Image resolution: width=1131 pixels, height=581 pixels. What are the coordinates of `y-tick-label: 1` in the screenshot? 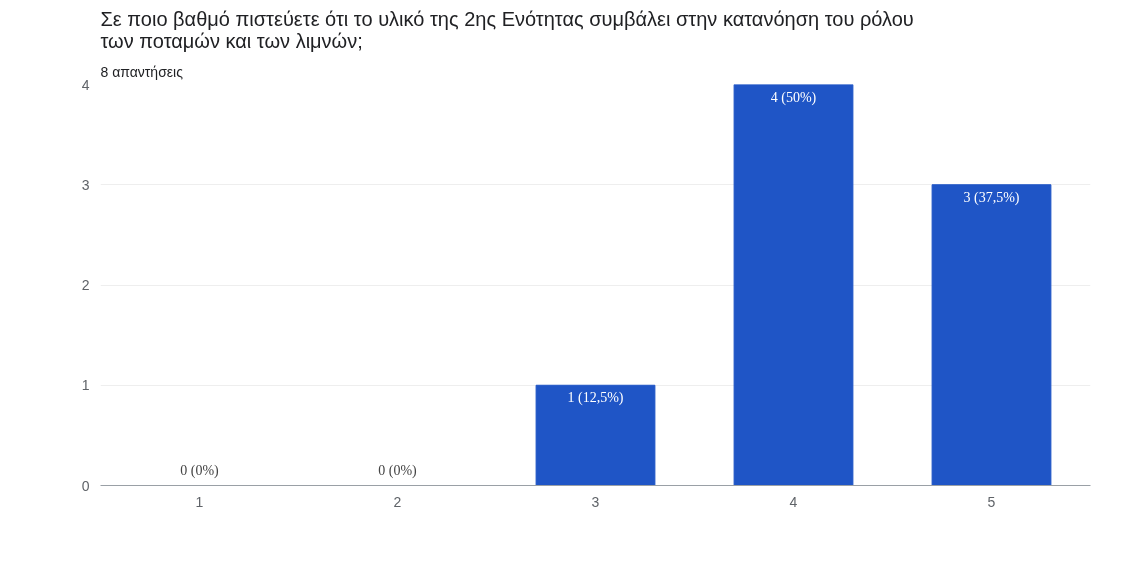 It's located at (85, 385).